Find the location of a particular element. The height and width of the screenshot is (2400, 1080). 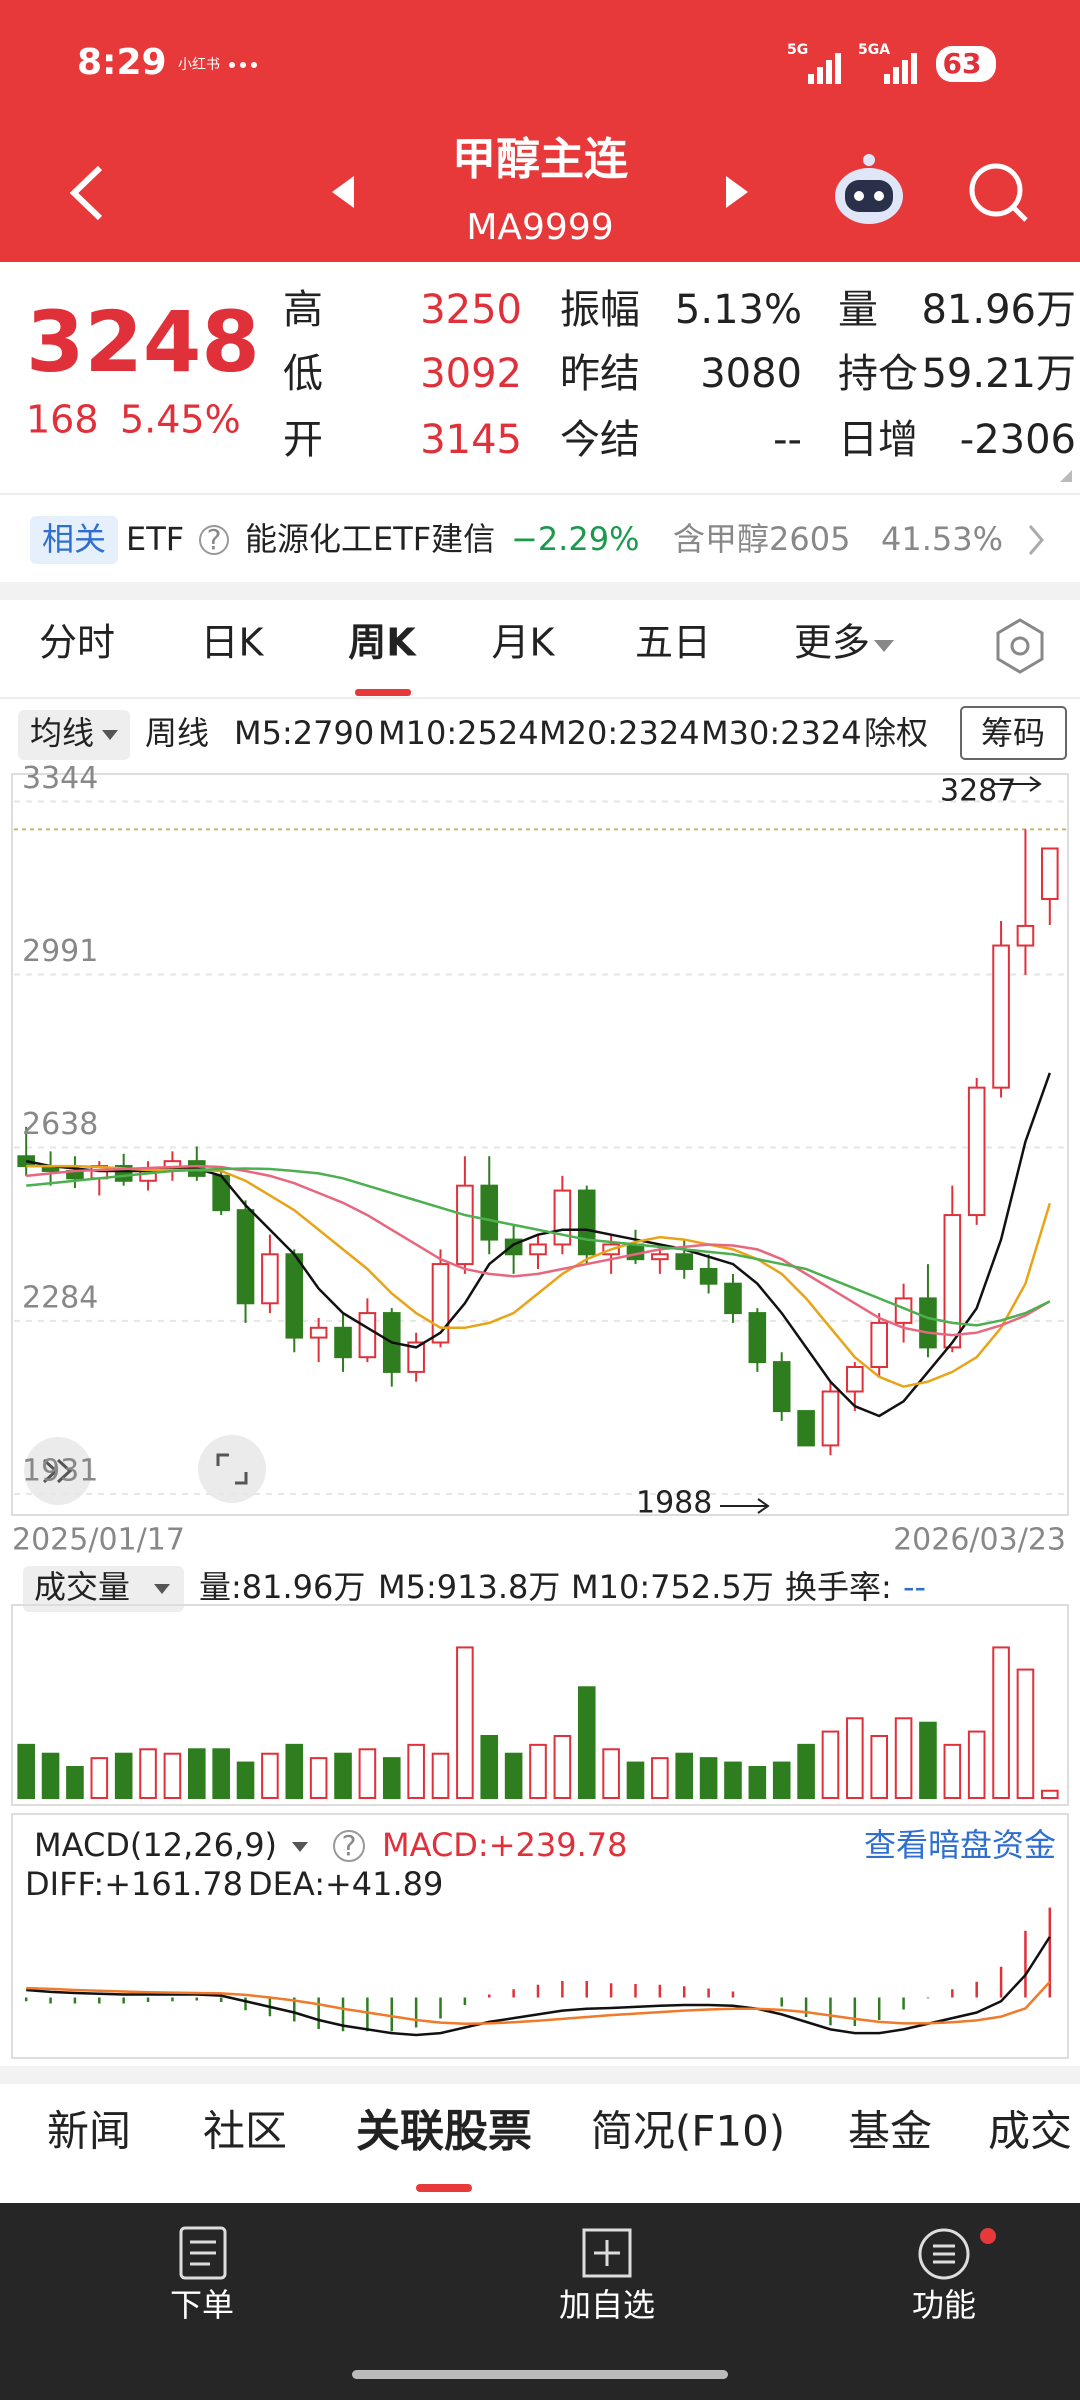

macd-selector-arrow is located at coordinates (300, 1847).